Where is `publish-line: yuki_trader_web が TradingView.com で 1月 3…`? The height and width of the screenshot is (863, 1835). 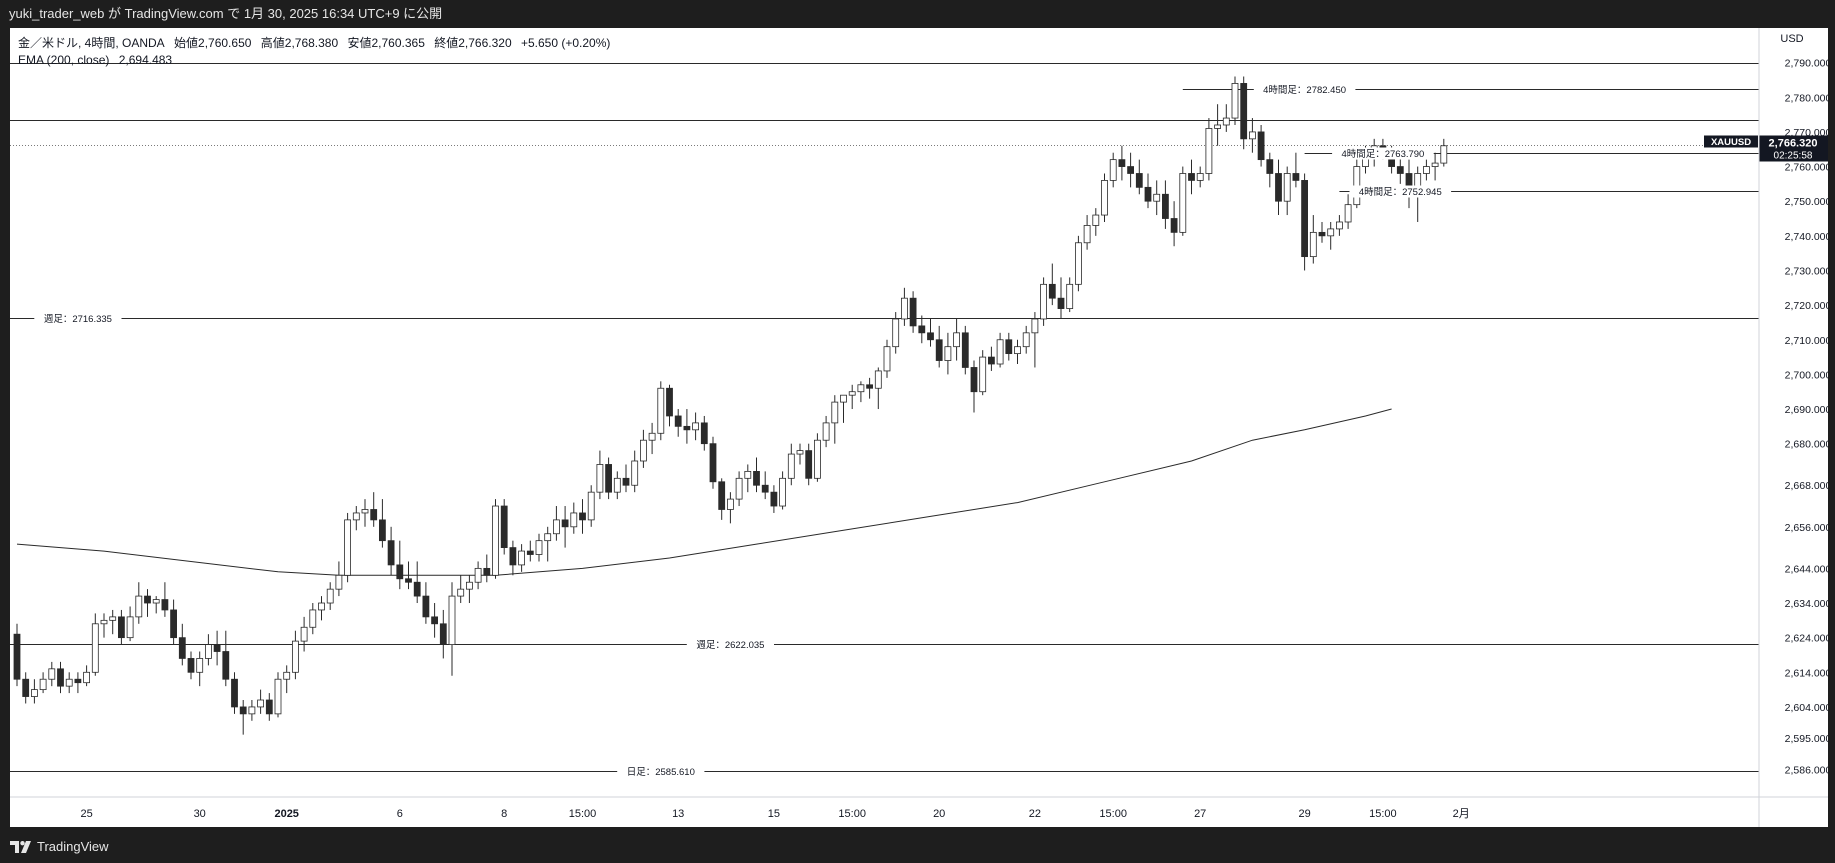
publish-line: yuki_trader_web が TradingView.com で 1月 3… is located at coordinates (226, 13).